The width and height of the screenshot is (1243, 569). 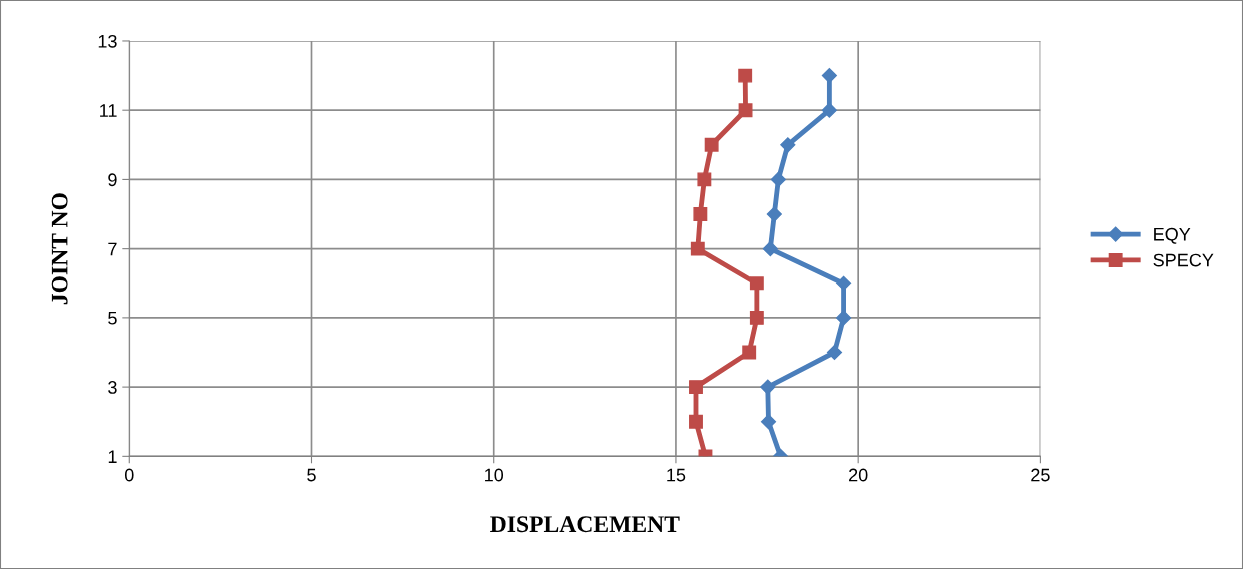 I want to click on y-tick-label: 5, so click(x=112, y=318).